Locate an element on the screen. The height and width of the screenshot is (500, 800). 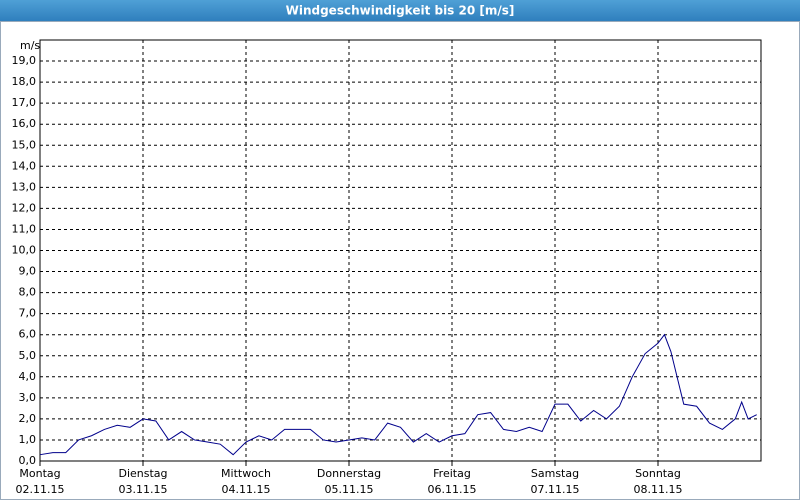
x-tick-date: 06.11.15 is located at coordinates (452, 489).